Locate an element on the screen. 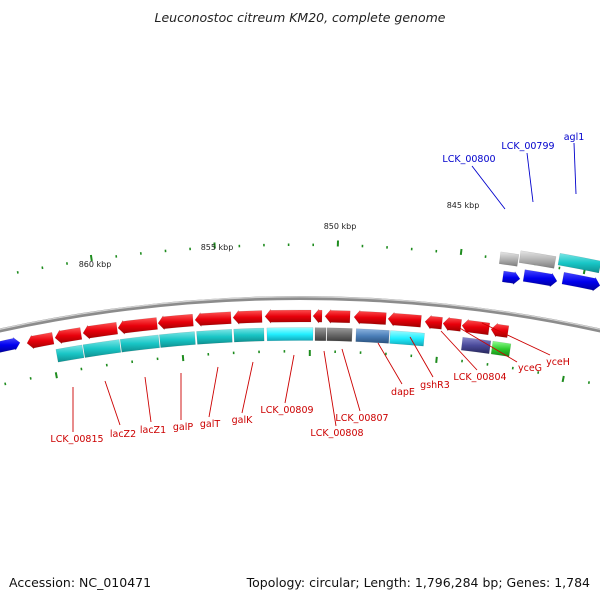 The width and height of the screenshot is (600, 600). gene-label-galp: galP is located at coordinates (183, 427).